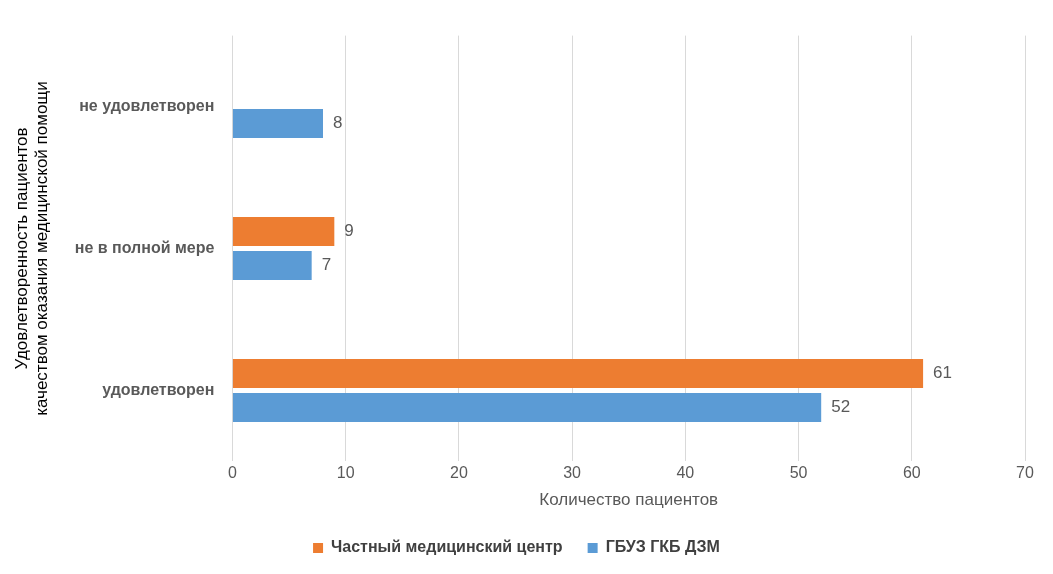 The height and width of the screenshot is (574, 1053). Describe the element at coordinates (349, 231) in the screenshot. I see `data-label: 9` at that location.